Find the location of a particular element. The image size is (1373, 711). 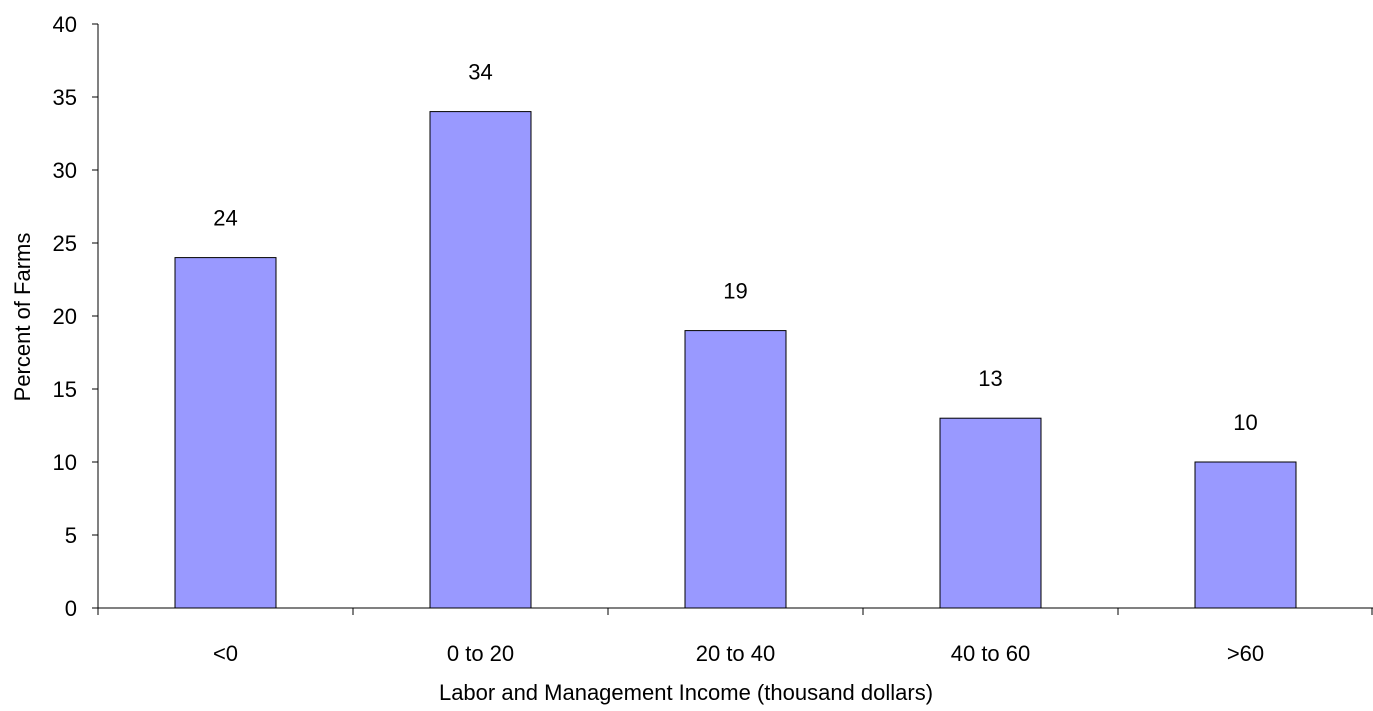

y-tick-label: 15 is located at coordinates (65, 389).